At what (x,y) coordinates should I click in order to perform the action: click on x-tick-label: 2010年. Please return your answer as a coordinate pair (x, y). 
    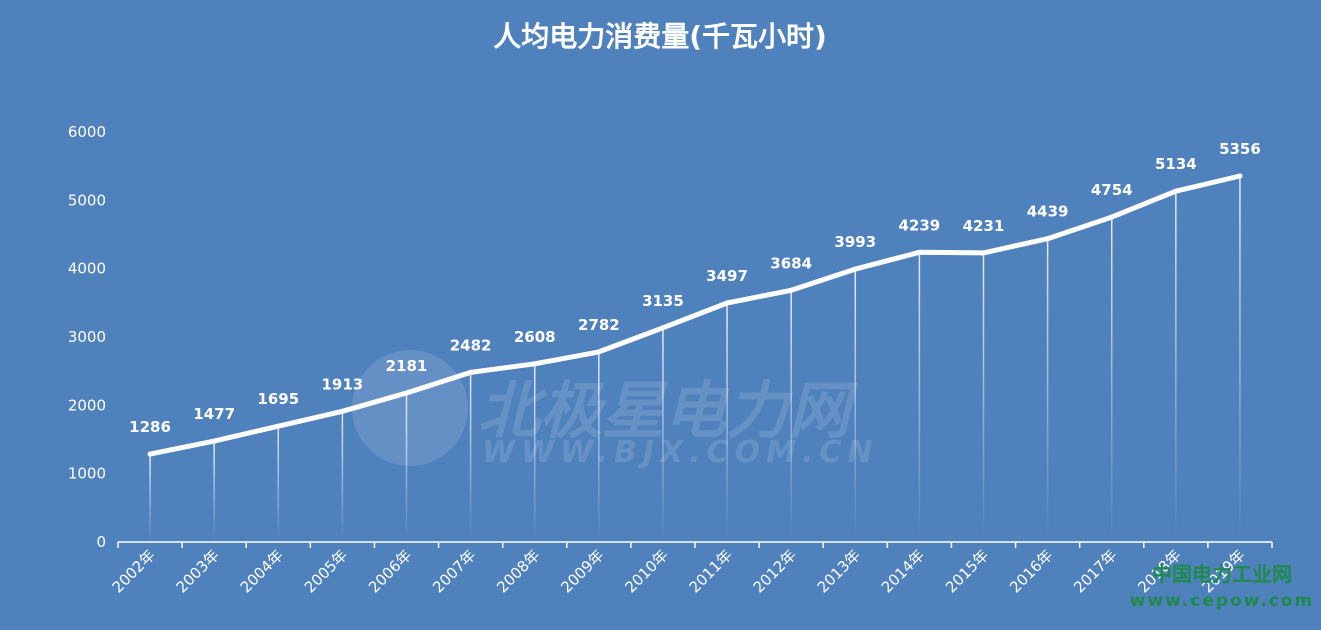
    Looking at the image, I should click on (646, 571).